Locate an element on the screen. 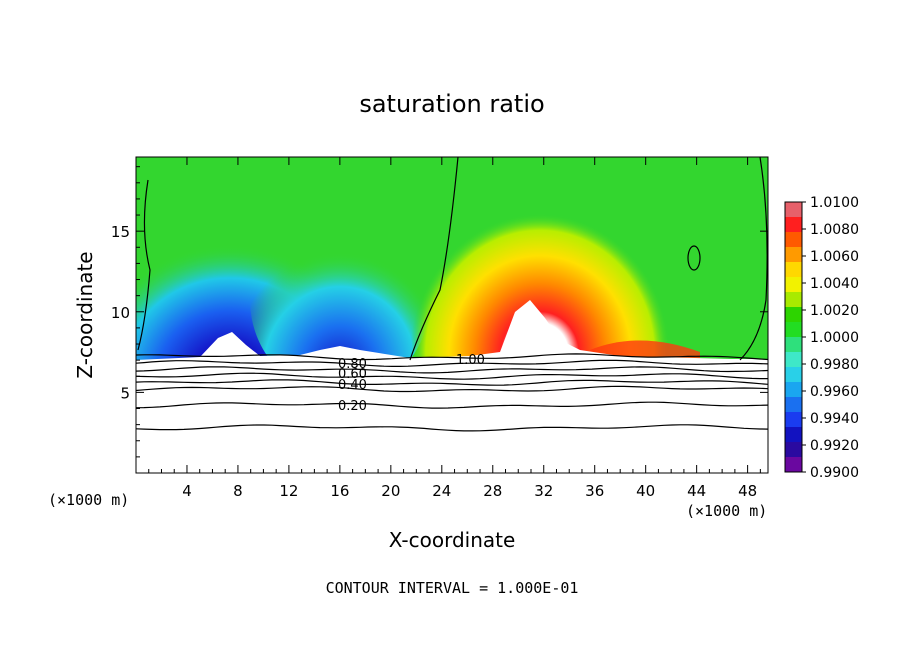 The image size is (904, 654). x-unit-left: (×1000 m) is located at coordinates (88, 500).